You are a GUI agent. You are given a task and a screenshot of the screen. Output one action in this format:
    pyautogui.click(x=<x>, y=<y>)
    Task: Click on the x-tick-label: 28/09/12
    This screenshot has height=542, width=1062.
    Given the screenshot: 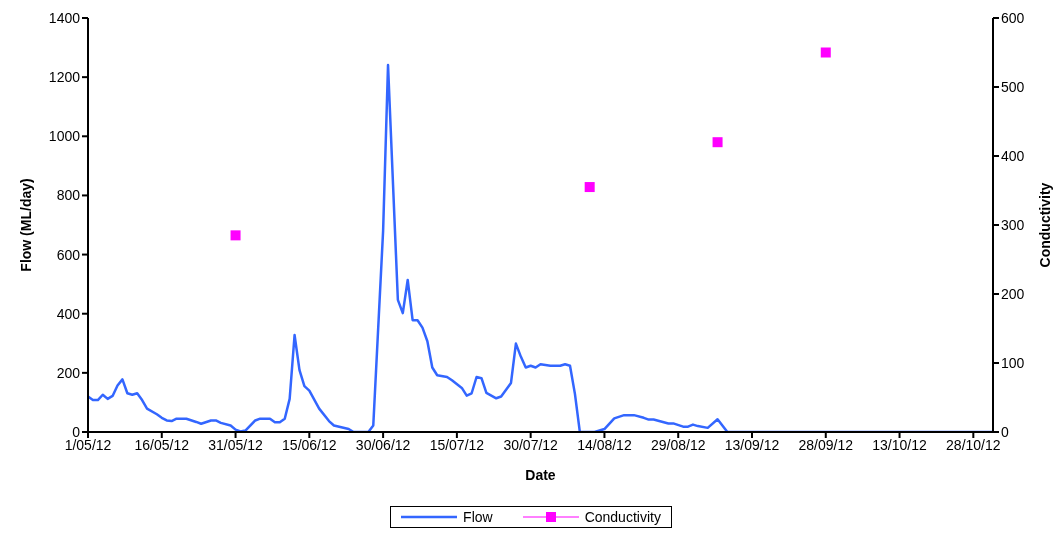 What is the action you would take?
    pyautogui.click(x=826, y=444)
    